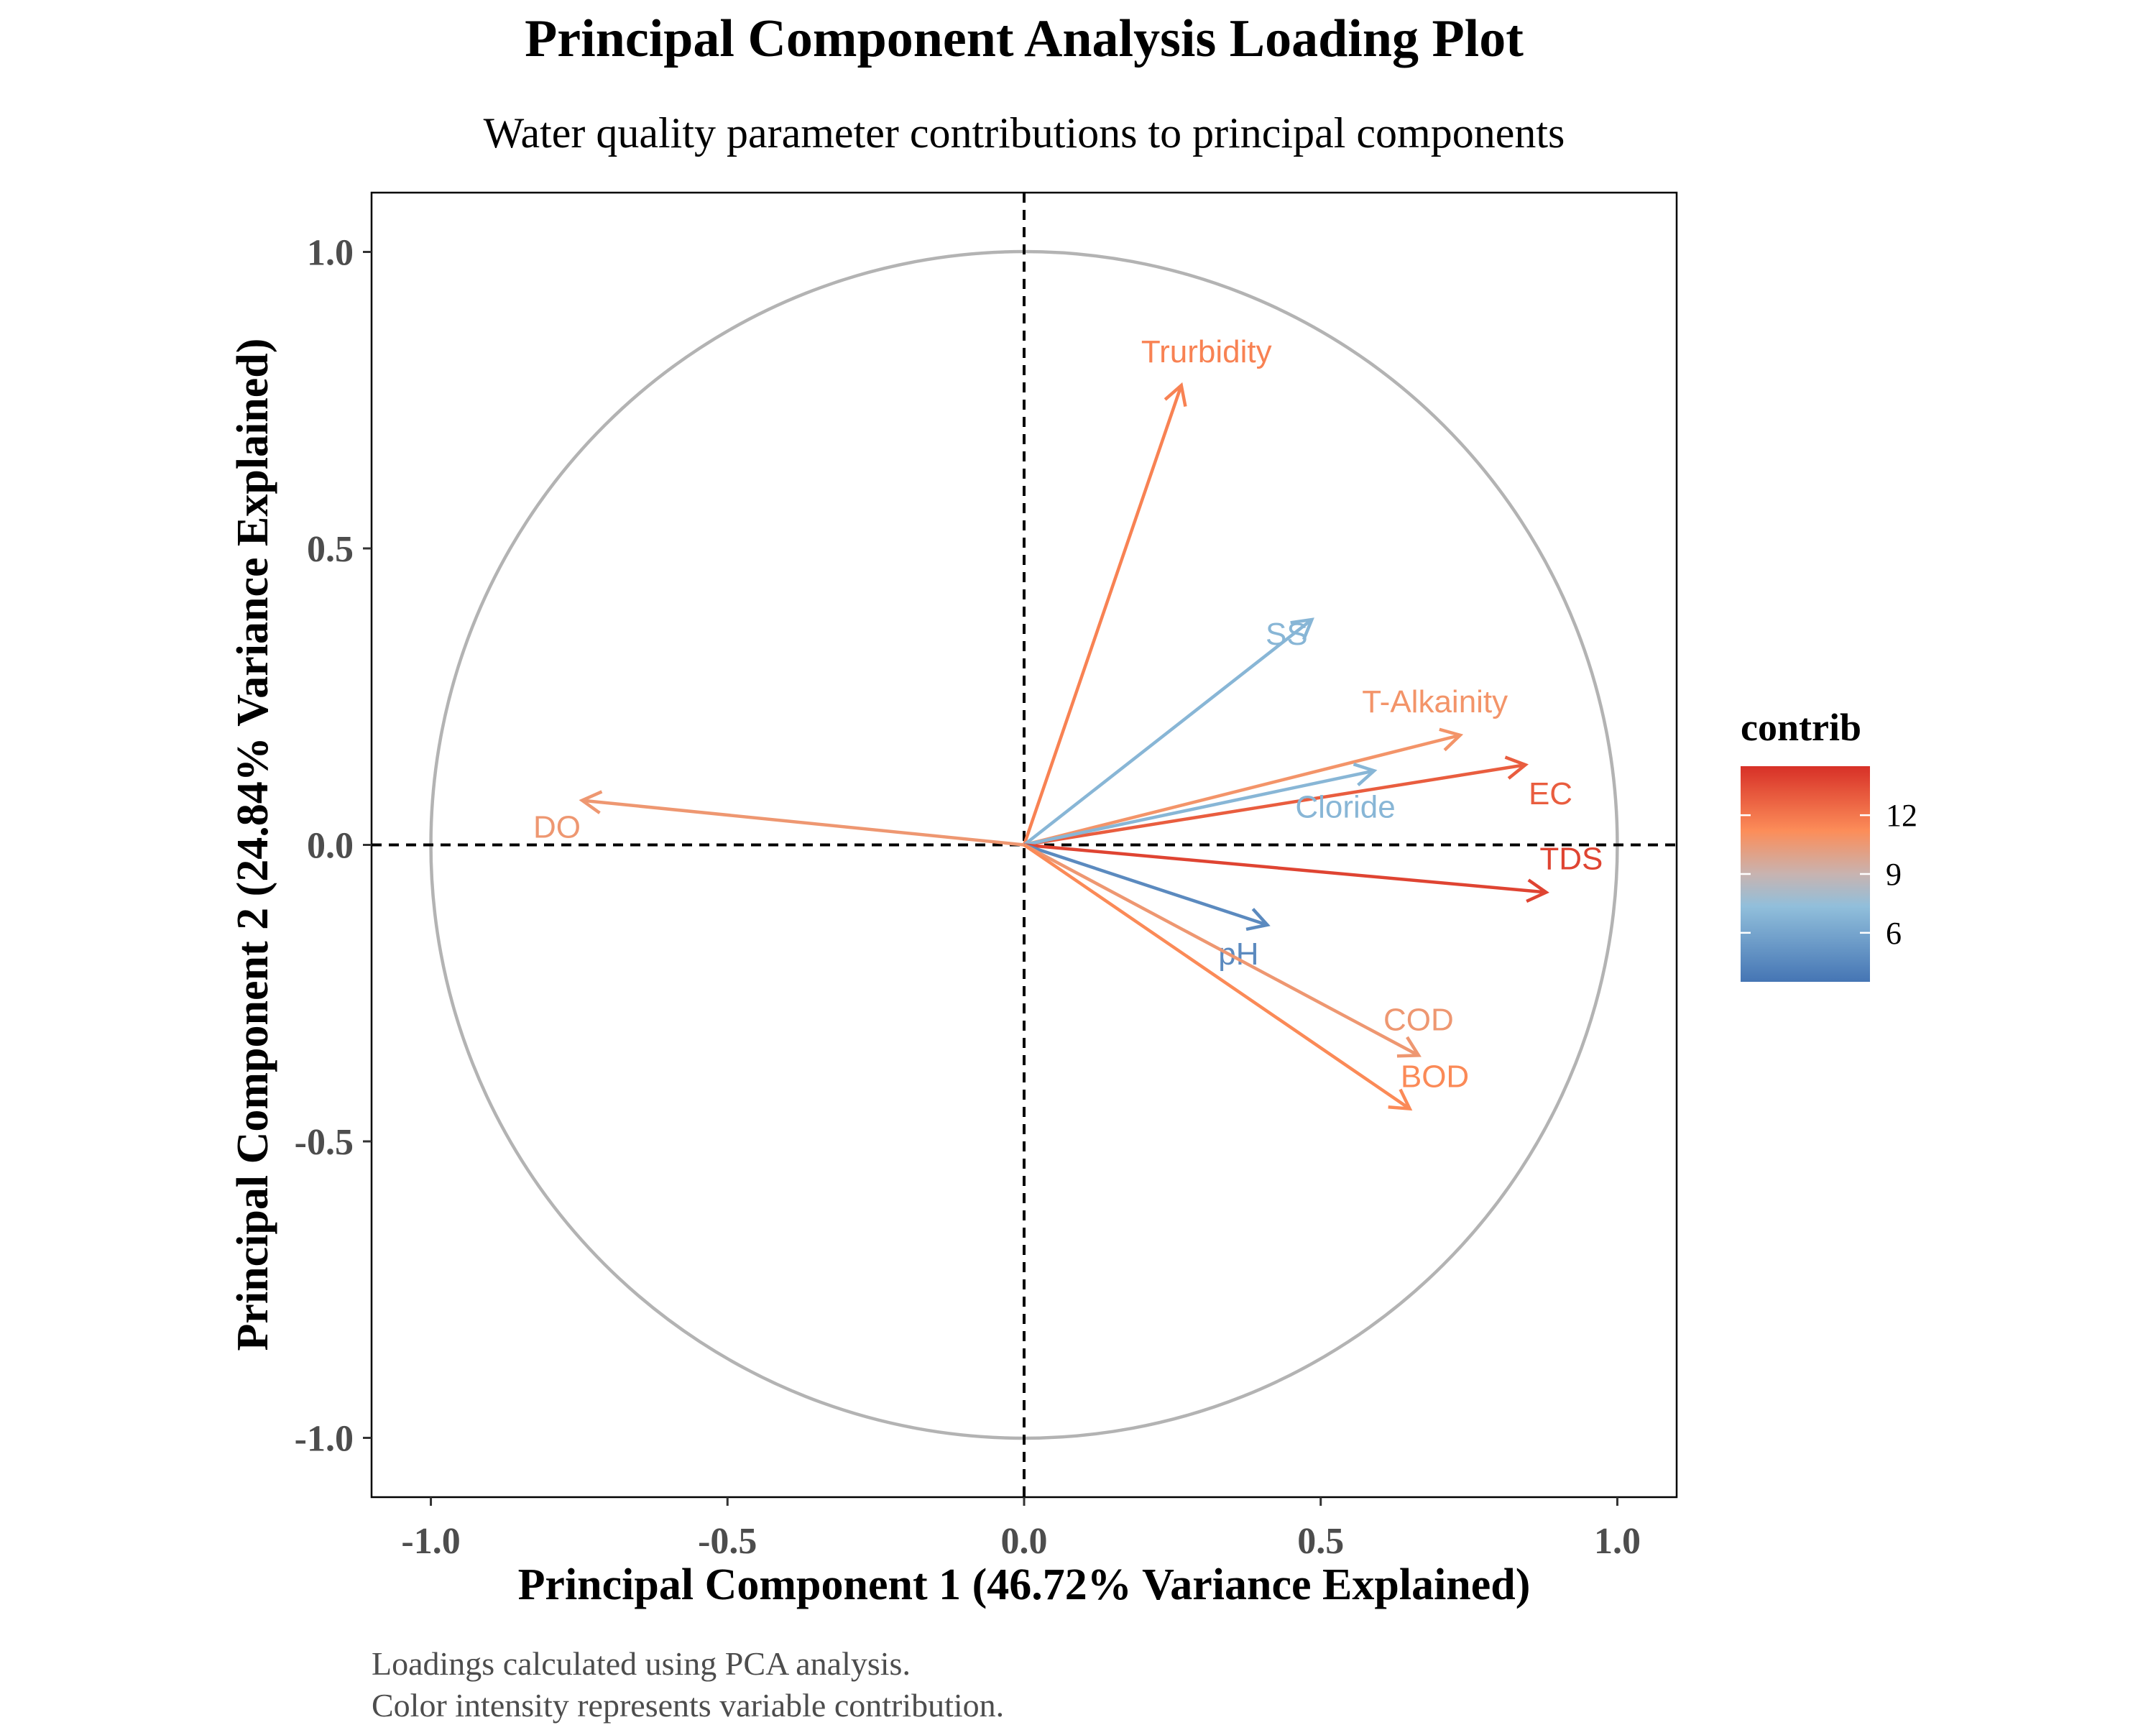 Image resolution: width=2156 pixels, height=1725 pixels. What do you see at coordinates (1206, 351) in the screenshot?
I see `loading-label: Trurbidity` at bounding box center [1206, 351].